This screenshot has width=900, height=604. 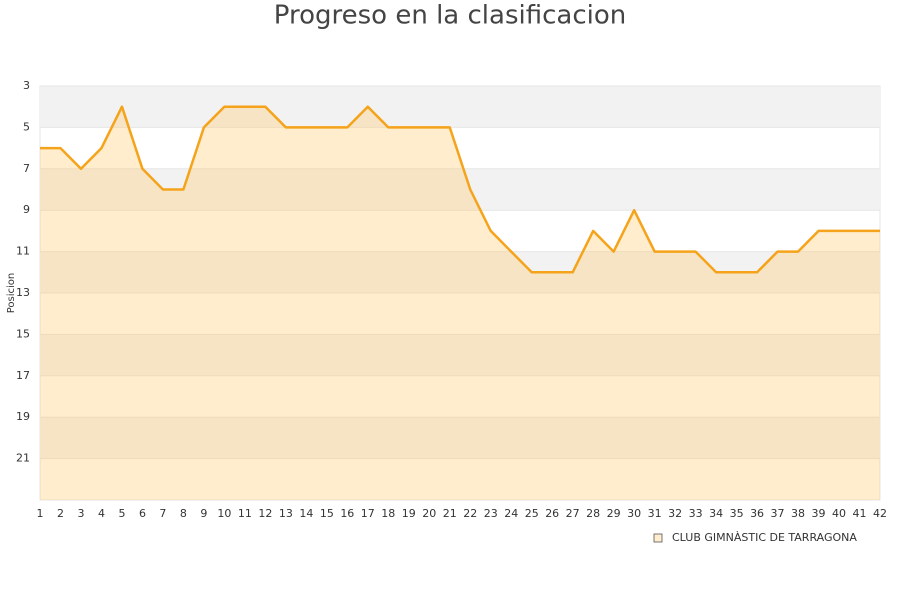 What do you see at coordinates (491, 513) in the screenshot?
I see `x-tick-label: 23` at bounding box center [491, 513].